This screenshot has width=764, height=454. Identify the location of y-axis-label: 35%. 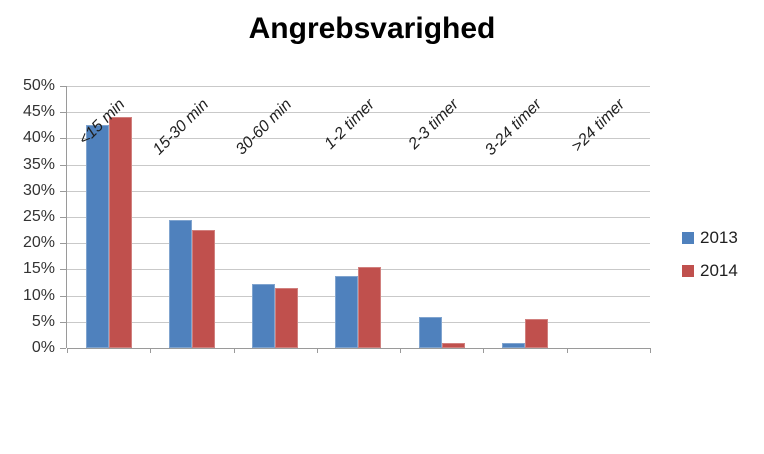
(38, 164).